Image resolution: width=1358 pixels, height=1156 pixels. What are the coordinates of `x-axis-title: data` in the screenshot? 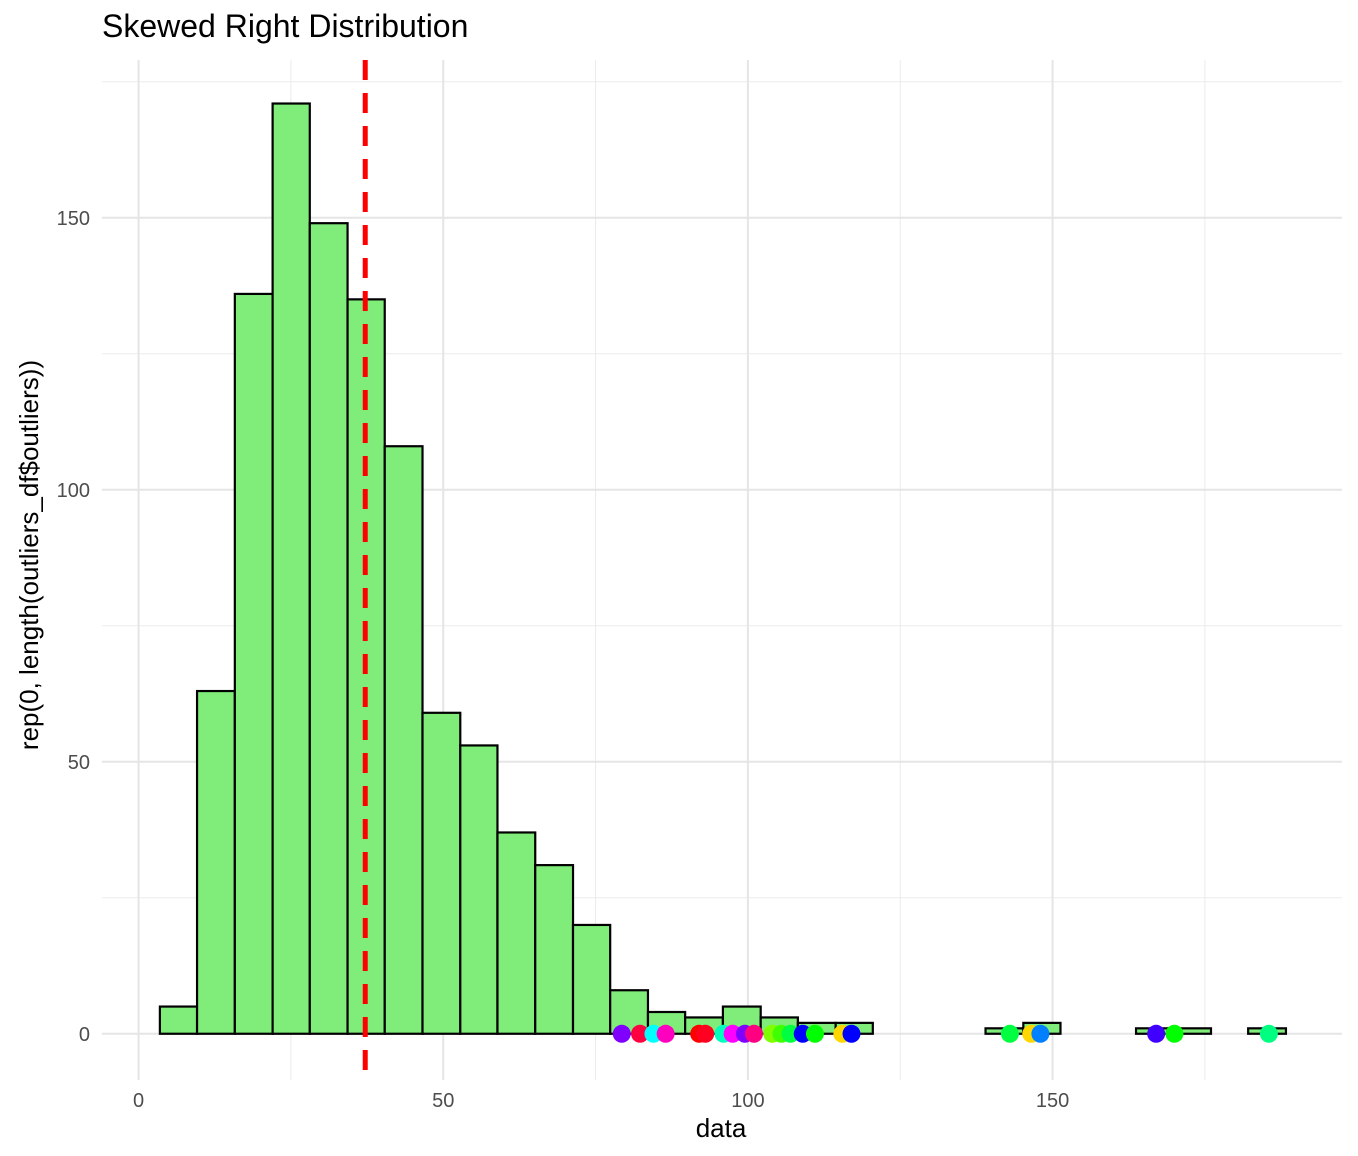 It's located at (721, 1128).